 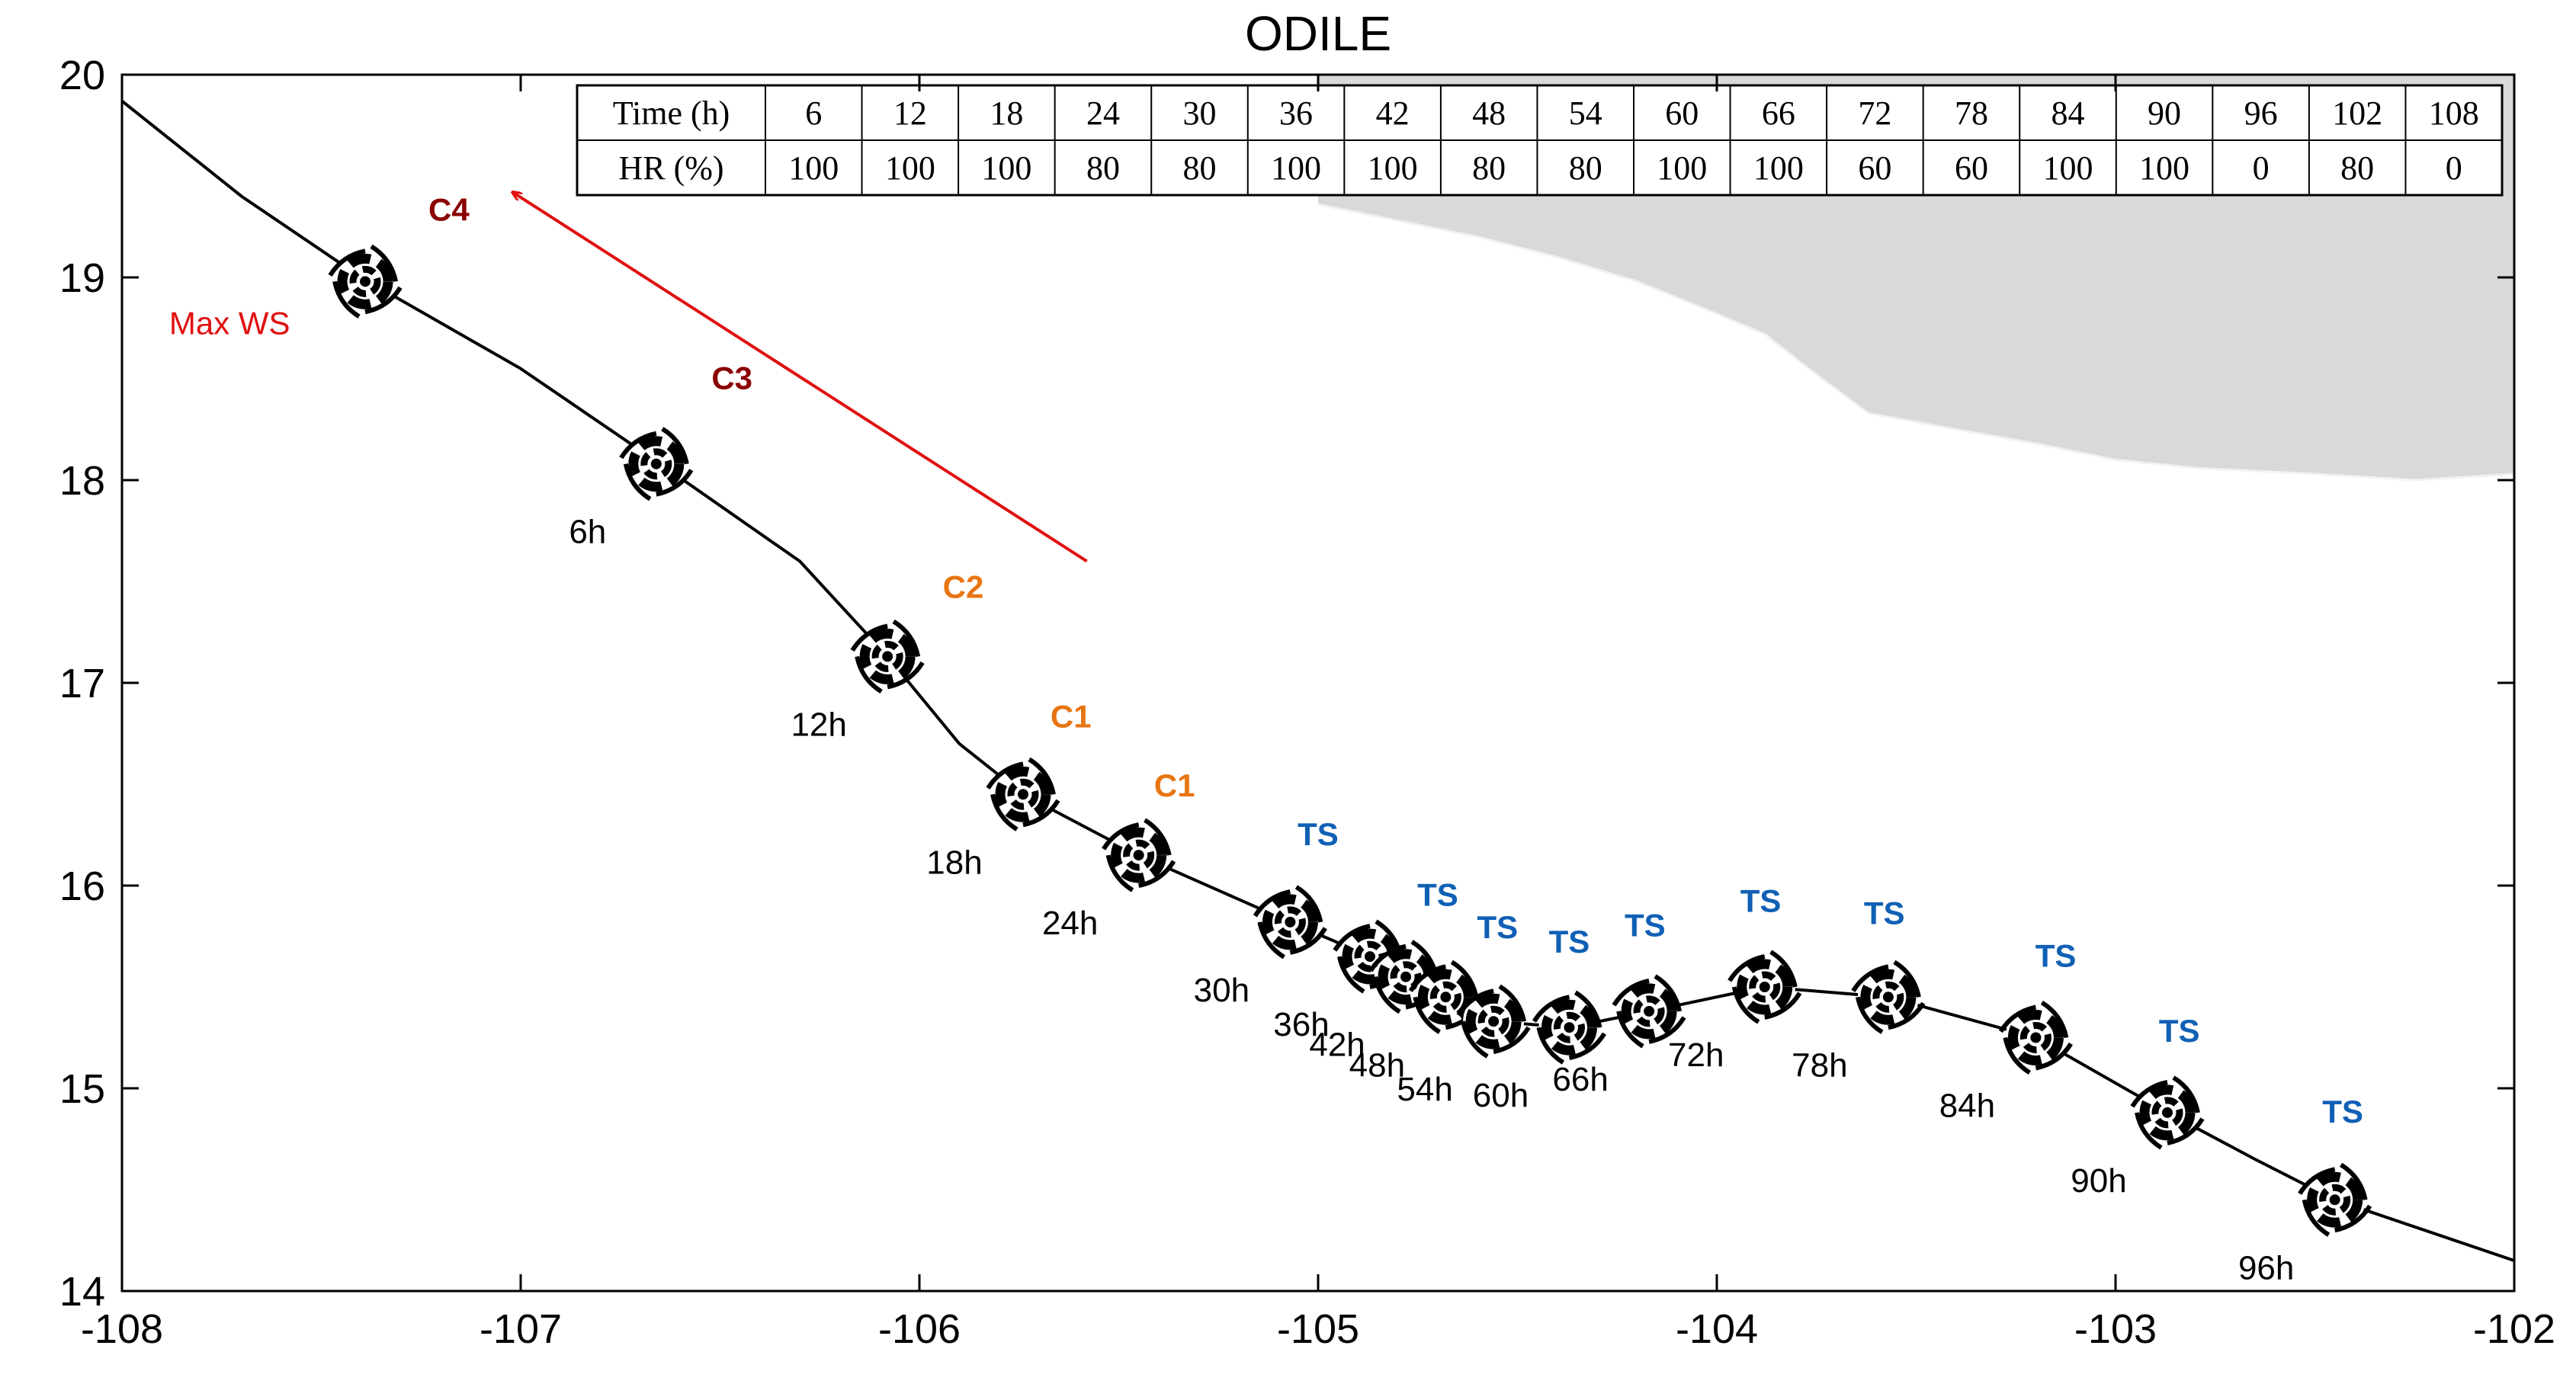 I want to click on category-label: C2, so click(x=963, y=586).